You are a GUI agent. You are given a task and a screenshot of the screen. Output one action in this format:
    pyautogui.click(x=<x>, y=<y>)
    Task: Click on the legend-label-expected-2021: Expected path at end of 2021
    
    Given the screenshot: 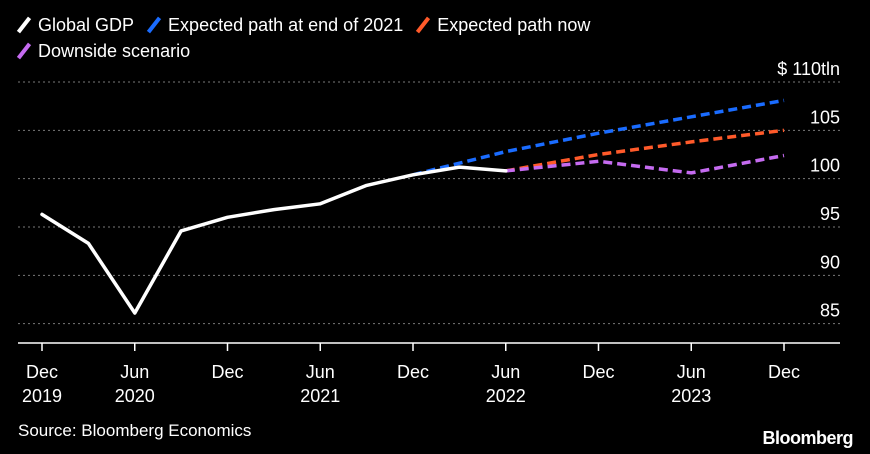 What is the action you would take?
    pyautogui.click(x=286, y=24)
    